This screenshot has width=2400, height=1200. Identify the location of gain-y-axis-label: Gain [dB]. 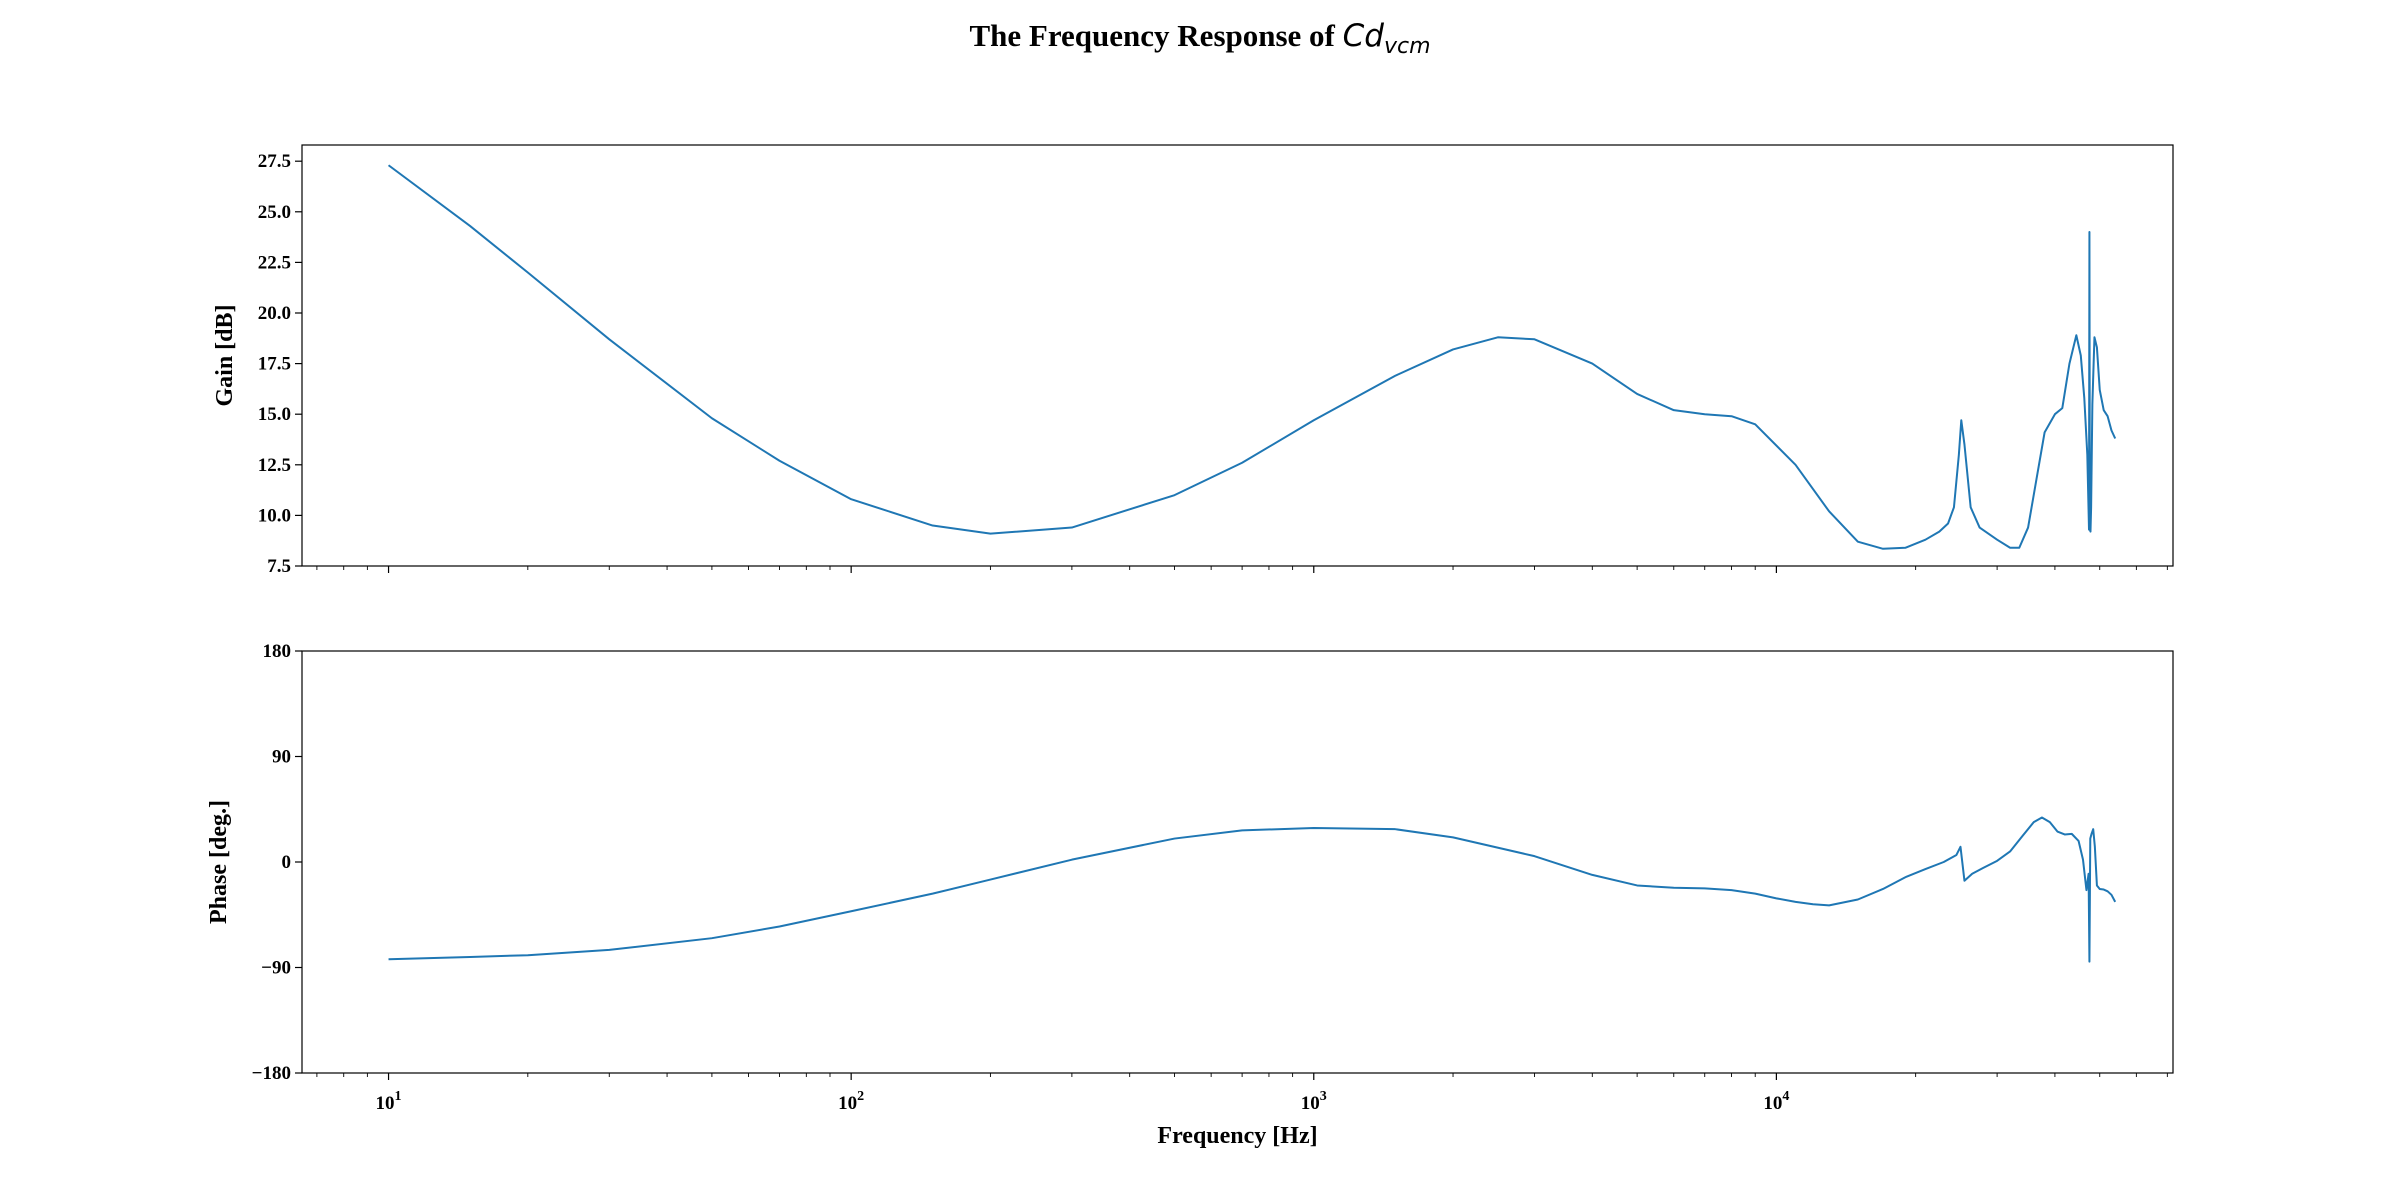
(225, 355).